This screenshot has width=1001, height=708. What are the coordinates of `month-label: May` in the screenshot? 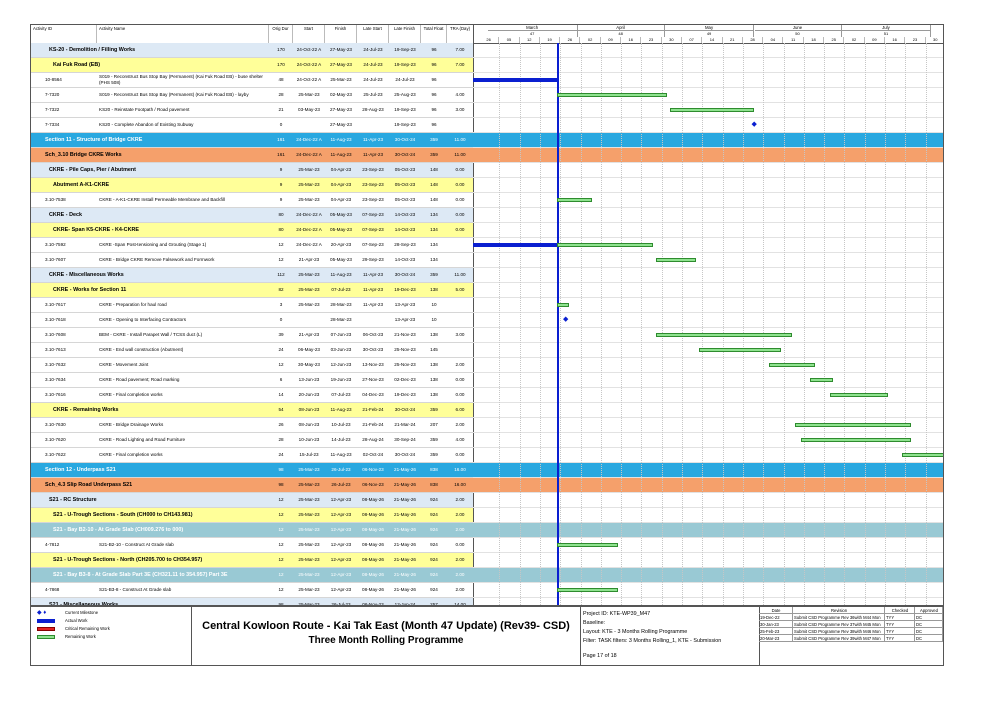 It's located at (709, 28).